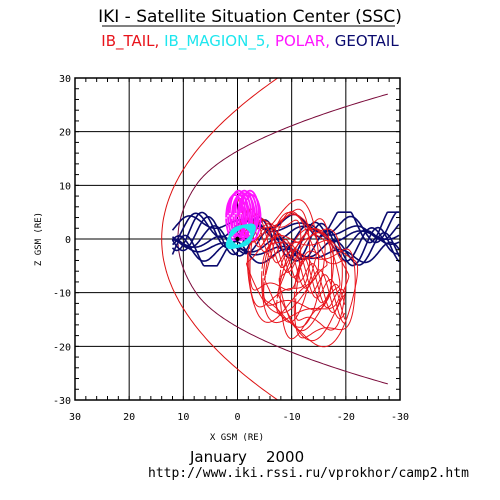  Describe the element at coordinates (75, 417) in the screenshot. I see `x-tick-label: 30` at that location.